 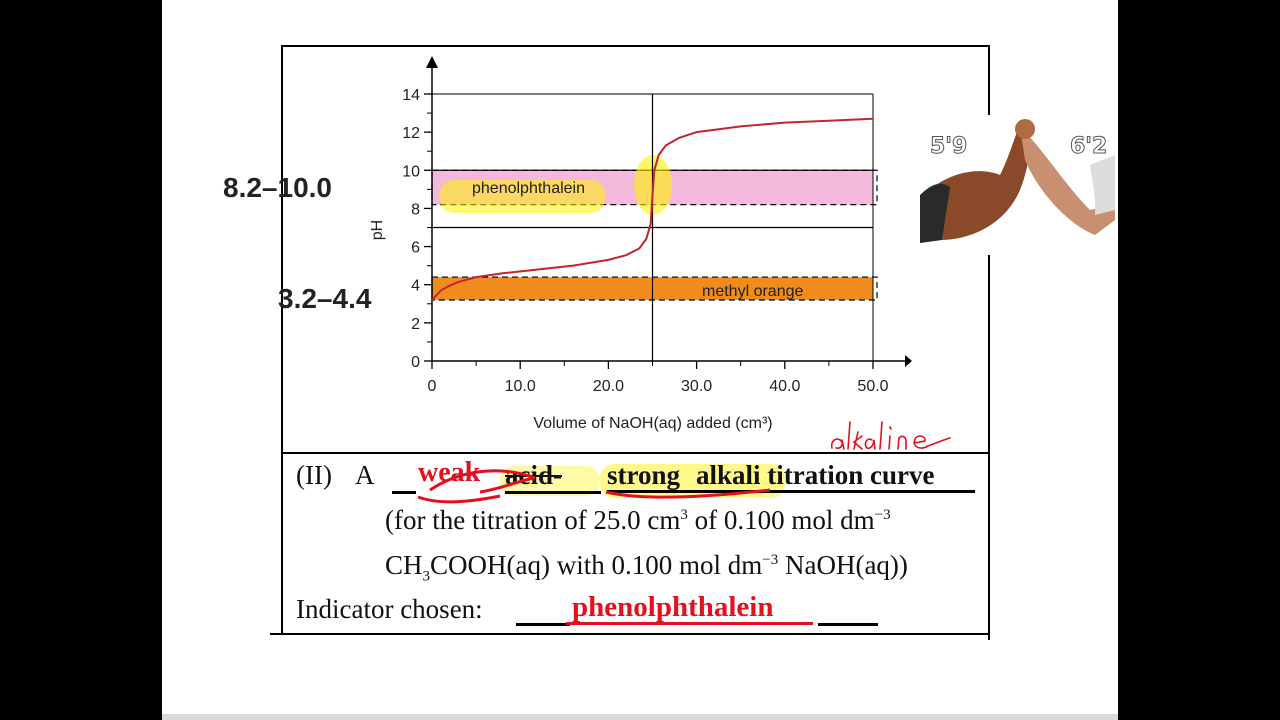 What do you see at coordinates (673, 607) in the screenshot?
I see `indicator-answer: phenolphthalein` at bounding box center [673, 607].